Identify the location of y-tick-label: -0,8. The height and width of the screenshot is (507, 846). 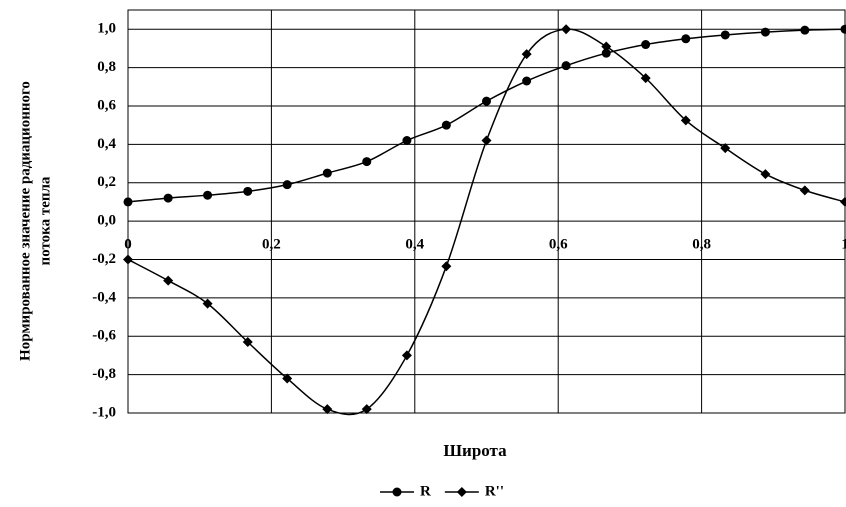
(104, 374).